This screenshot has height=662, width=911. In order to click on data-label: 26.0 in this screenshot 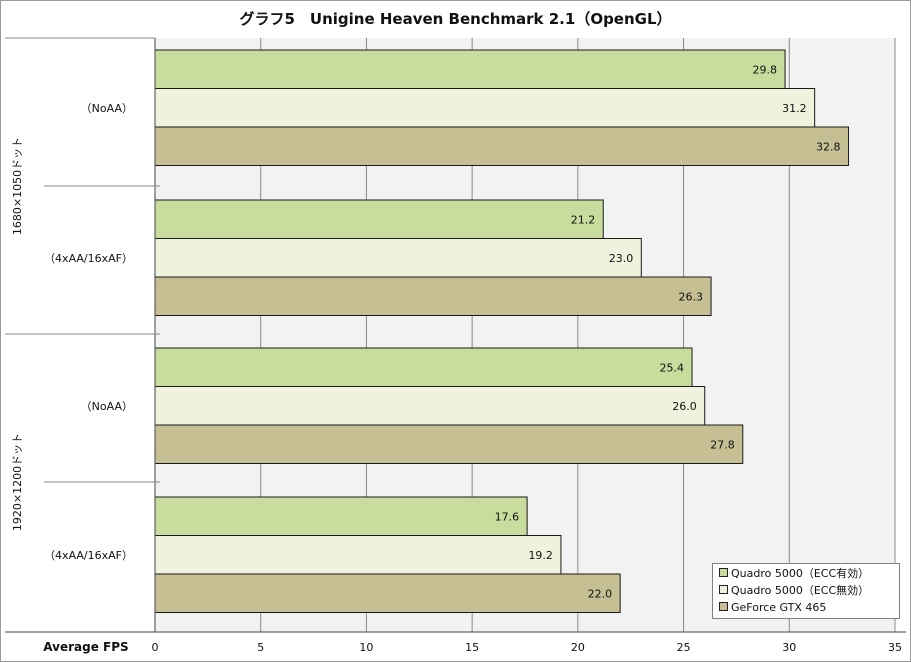, I will do `click(684, 406)`.